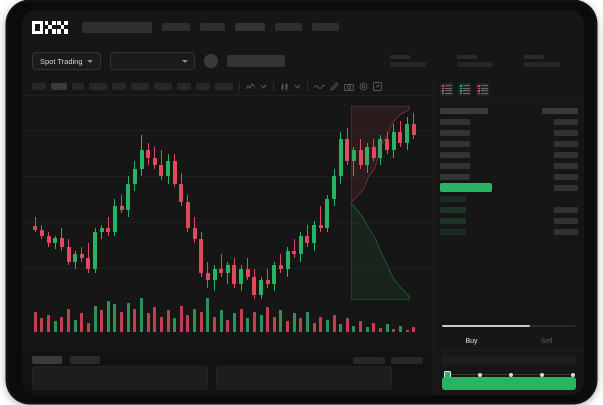 Image resolution: width=603 pixels, height=405 pixels. I want to click on market-type-dropdown: Spot Trading, so click(66, 61).